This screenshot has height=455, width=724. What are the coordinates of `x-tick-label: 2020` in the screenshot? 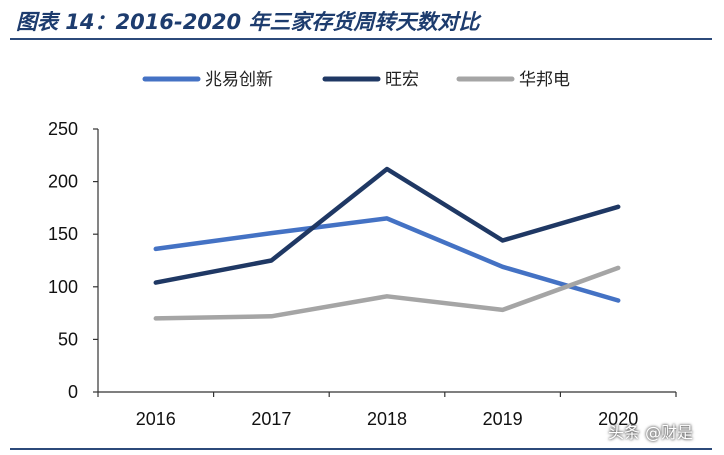 It's located at (618, 419).